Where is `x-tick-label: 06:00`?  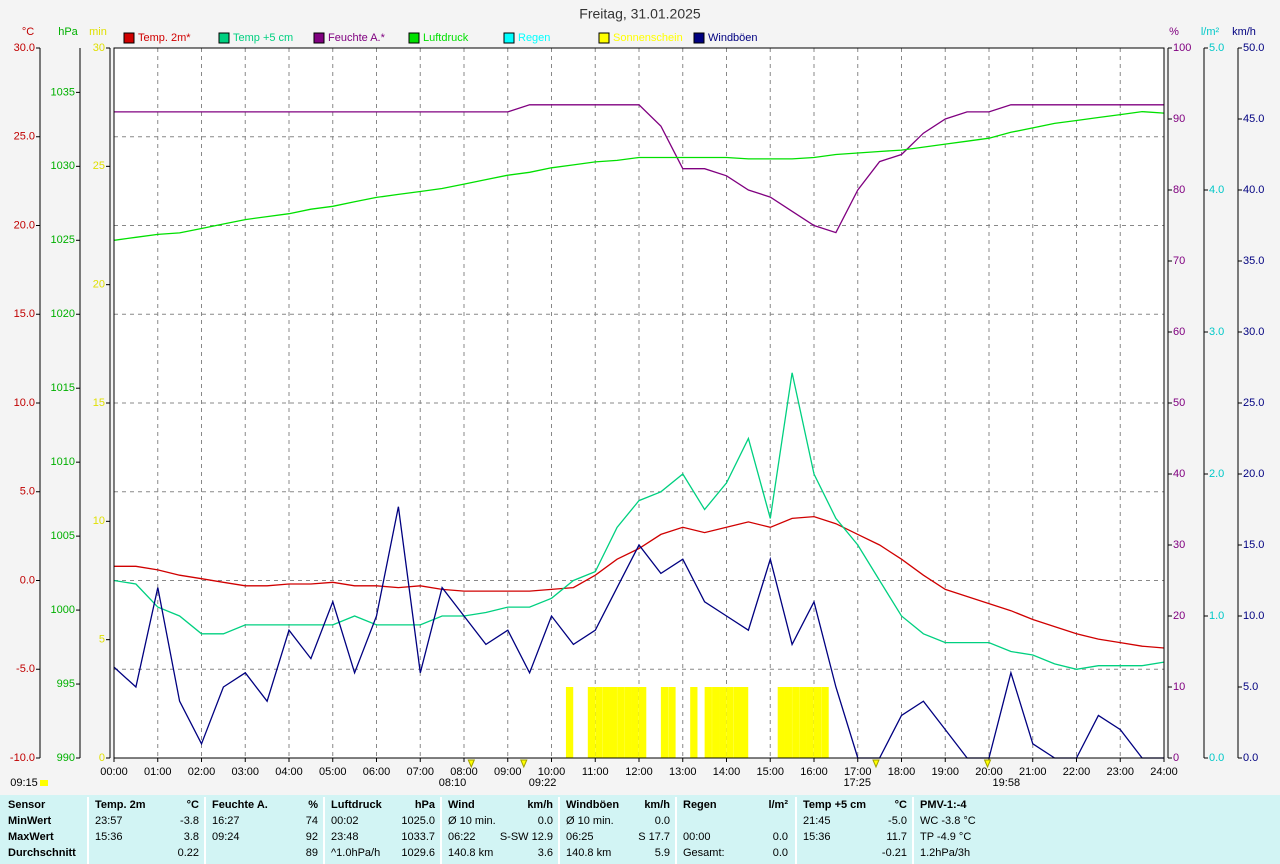
x-tick-label: 06:00 is located at coordinates (377, 772).